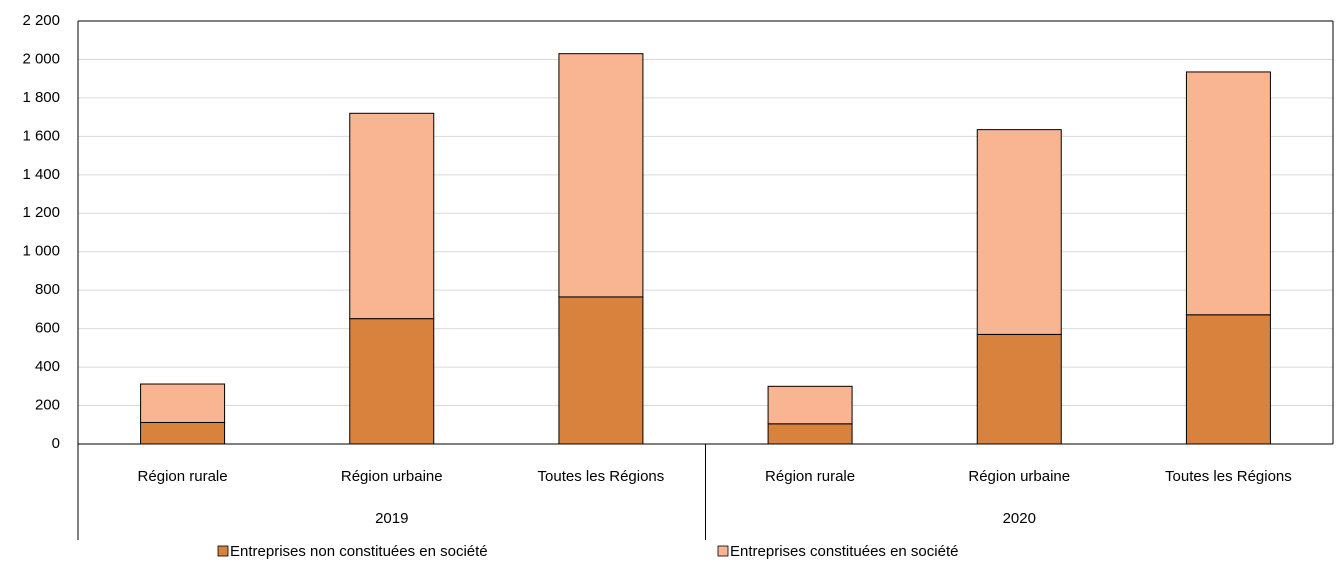 The height and width of the screenshot is (565, 1336). Describe the element at coordinates (47, 289) in the screenshot. I see `y-tick-label: 800` at that location.